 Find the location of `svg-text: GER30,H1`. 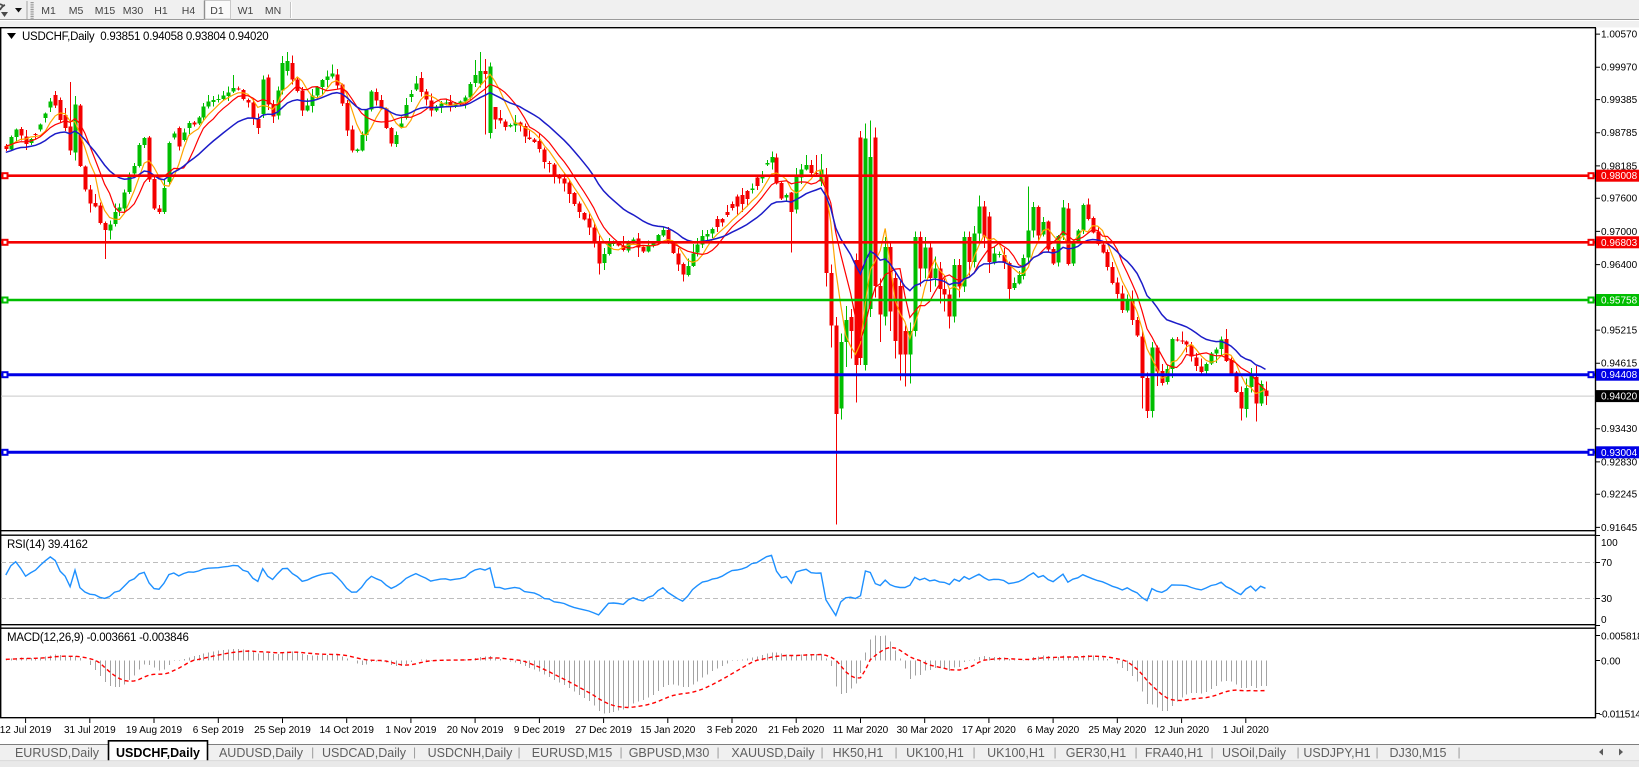

svg-text: GER30,H1 is located at coordinates (1096, 753).